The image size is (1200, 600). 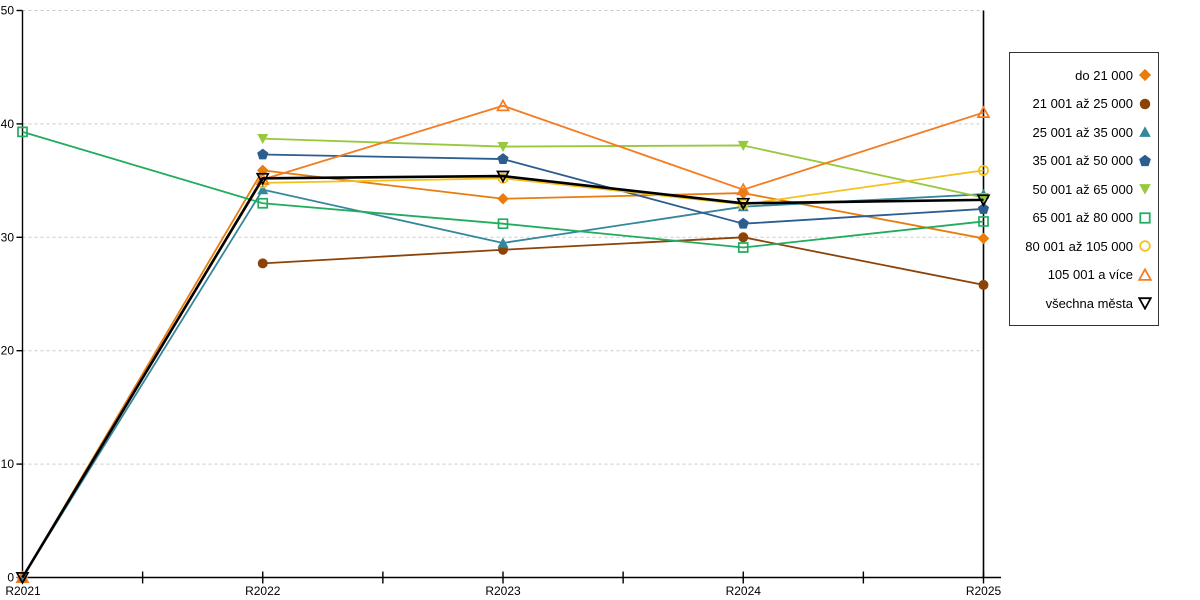 I want to click on legend-item: 25 001 až 35 000, so click(x=1081, y=132).